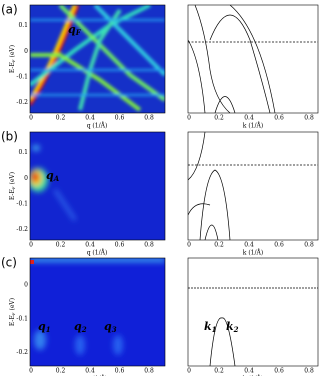 Image resolution: width=329 pixels, height=376 pixels. I want to click on annotation: q1, so click(44, 327).